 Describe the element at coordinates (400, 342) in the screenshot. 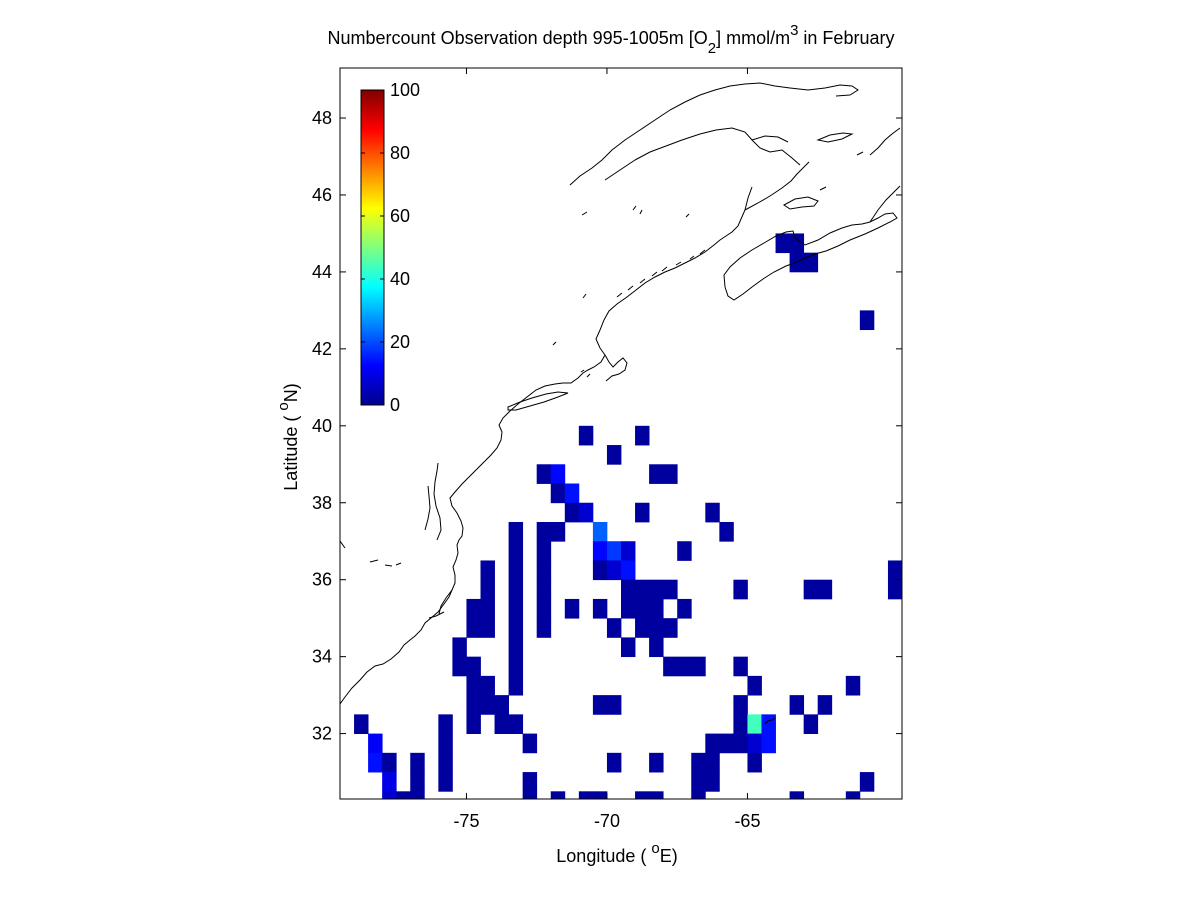

I see `colorbar-tick-label: 20` at that location.